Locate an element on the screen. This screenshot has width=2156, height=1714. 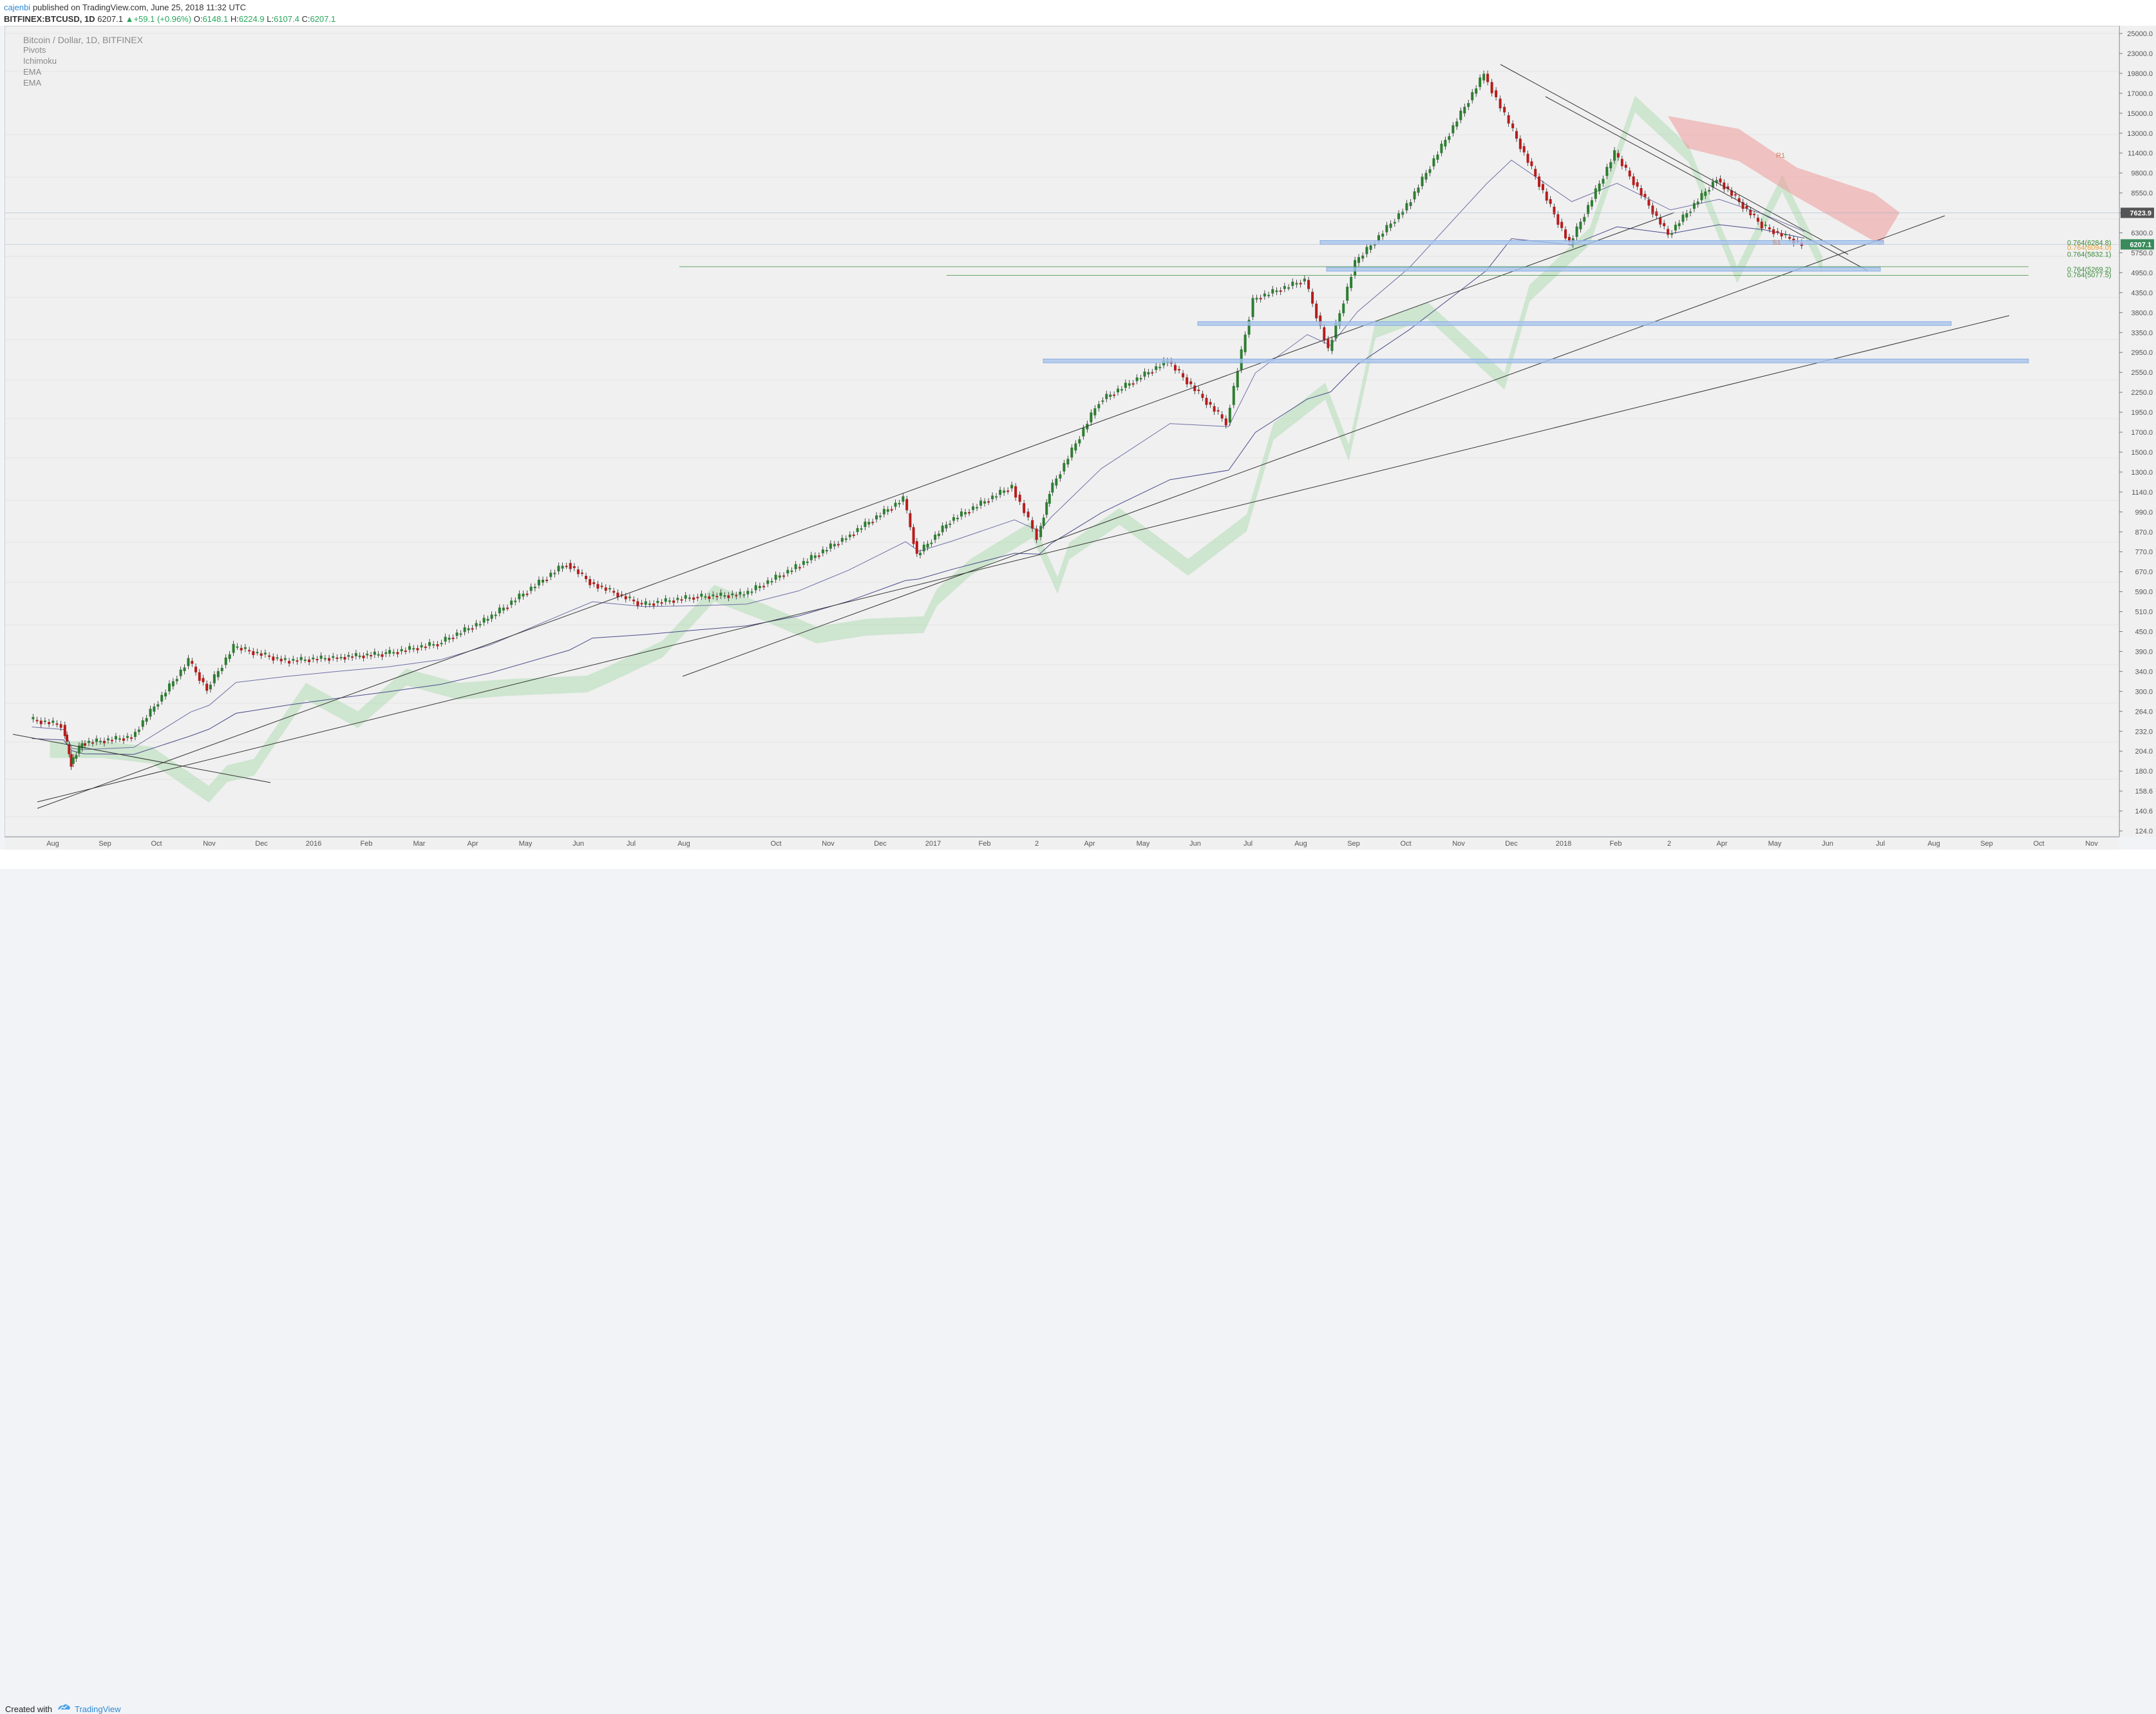
price-tick-label: 390.0 is located at coordinates (2144, 652).